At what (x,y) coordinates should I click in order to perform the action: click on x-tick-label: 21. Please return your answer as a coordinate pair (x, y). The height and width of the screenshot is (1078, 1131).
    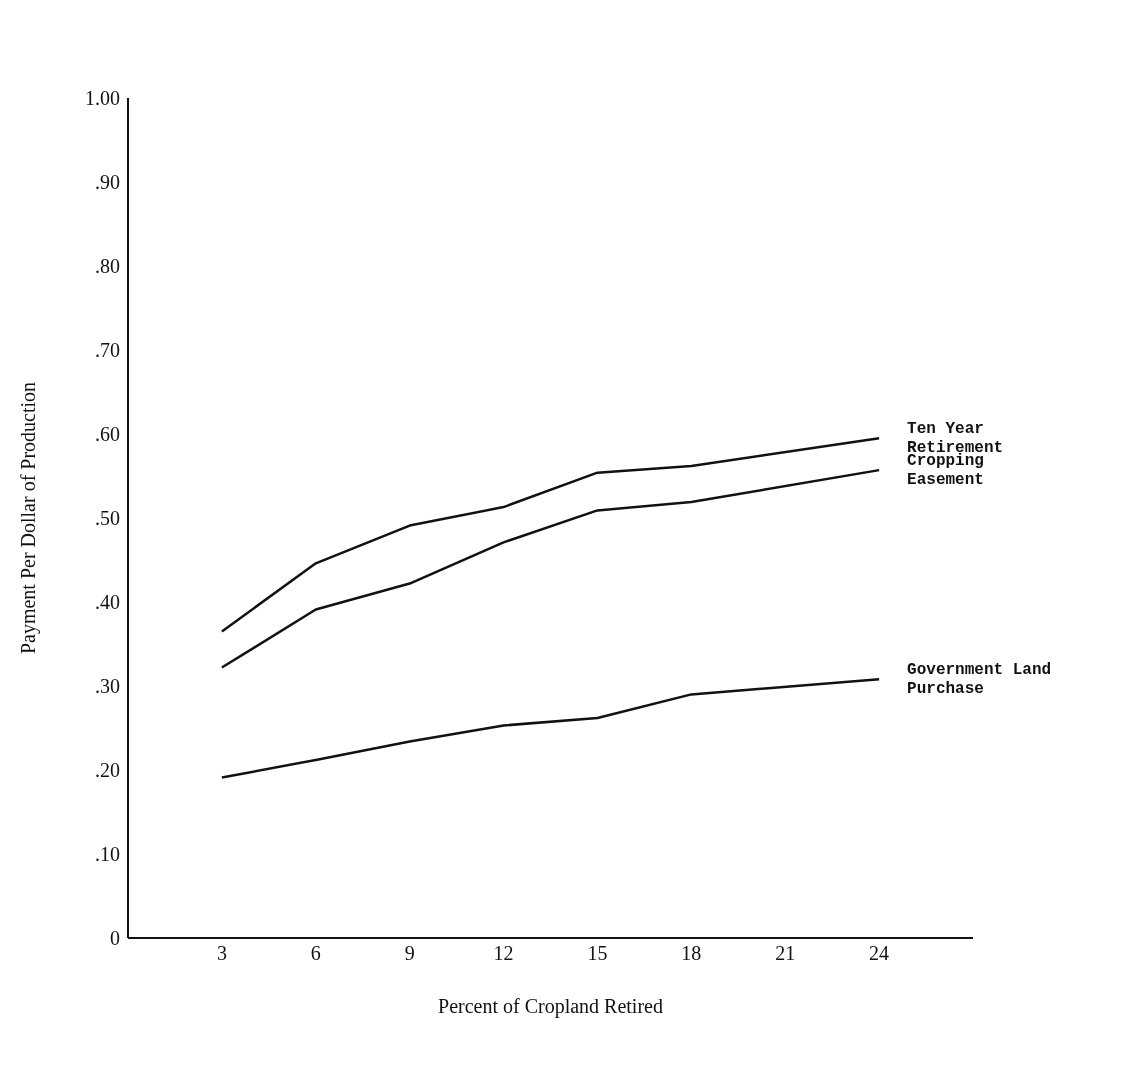
    Looking at the image, I should click on (785, 953).